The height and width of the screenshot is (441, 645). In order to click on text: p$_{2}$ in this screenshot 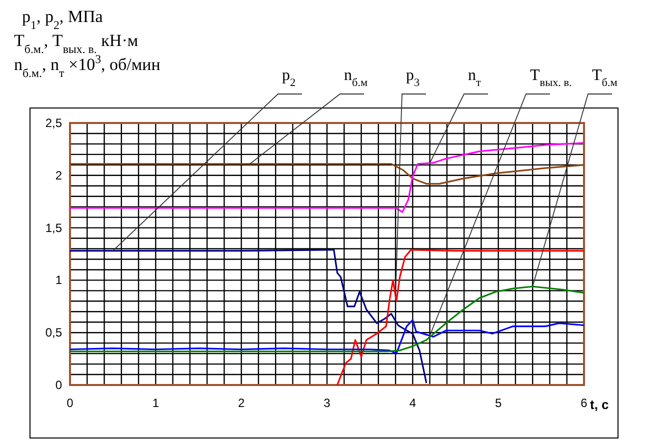, I will do `click(289, 78)`.